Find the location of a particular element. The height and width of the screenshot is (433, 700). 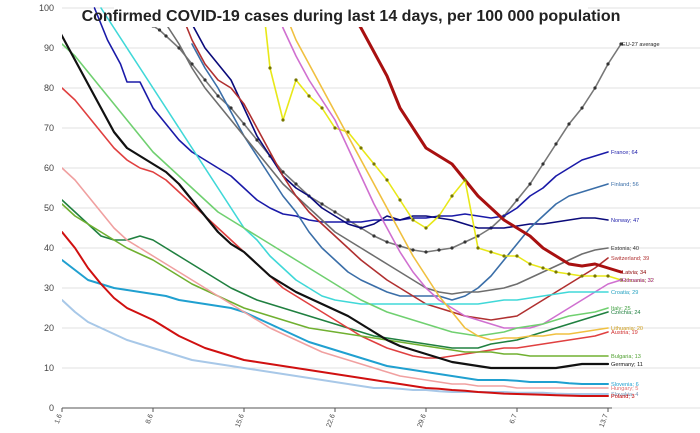

series-label-germany: Germany; 11 is located at coordinates (627, 365).